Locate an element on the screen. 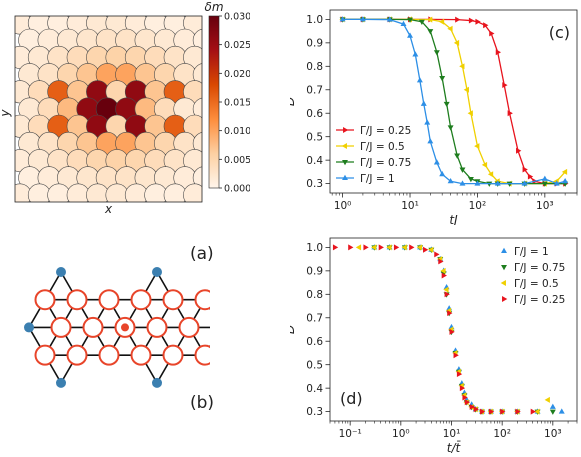 Image resolution: width=581 pixels, height=457 pixels. panel-b is located at coordinates (123, 334).